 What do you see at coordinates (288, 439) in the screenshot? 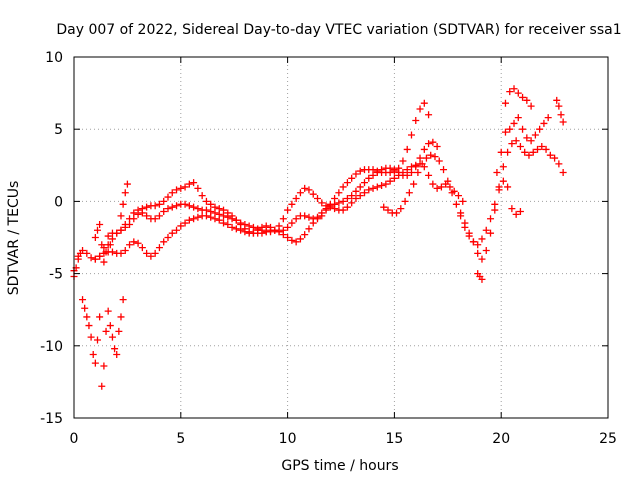
I see `x-tick-label: 10` at bounding box center [288, 439].